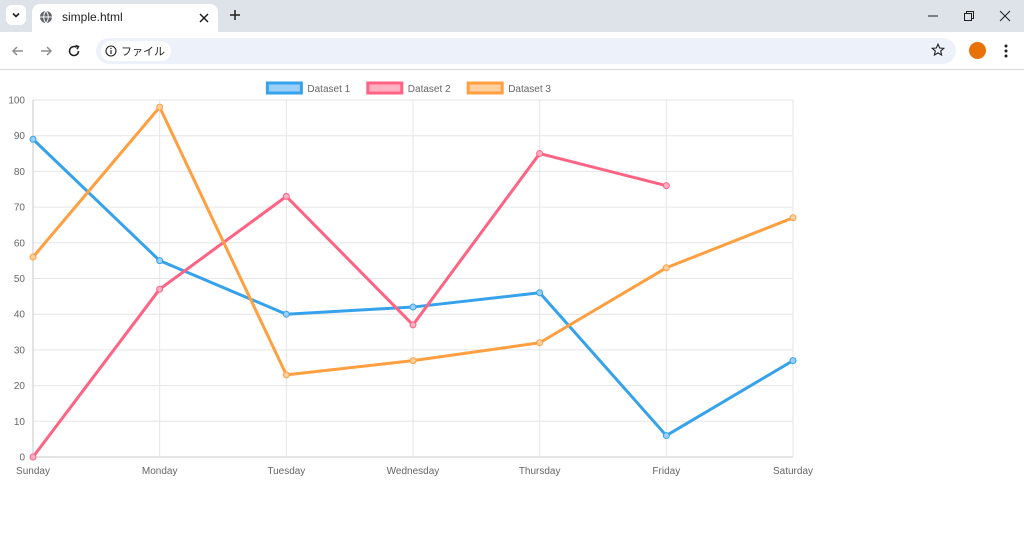 The height and width of the screenshot is (551, 1024). What do you see at coordinates (529, 89) in the screenshot?
I see `legend-label: Dataset 3` at bounding box center [529, 89].